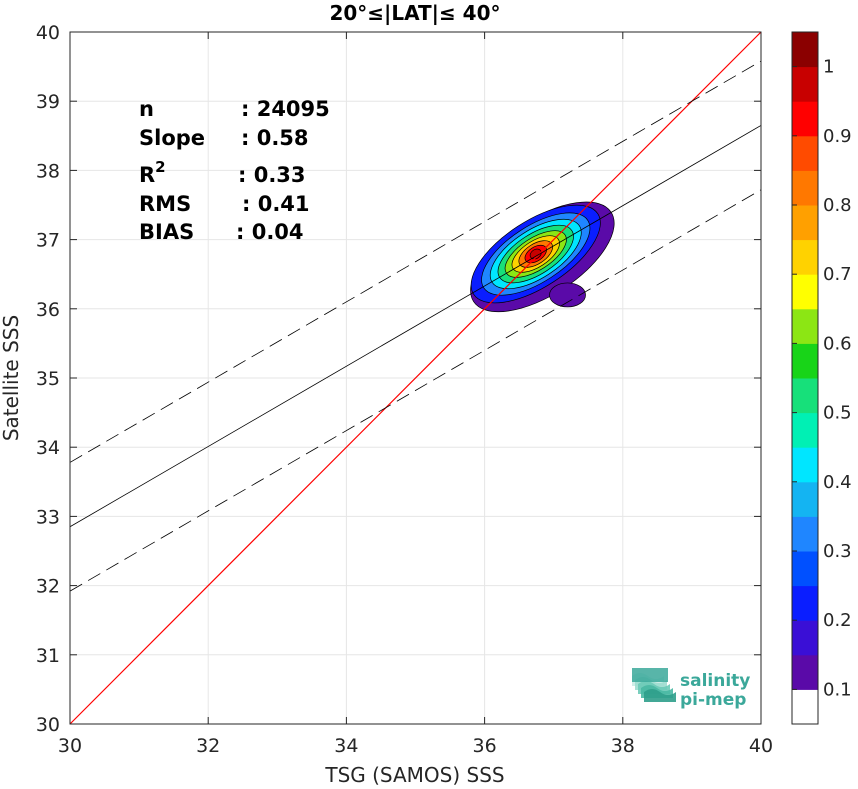 This screenshot has width=858, height=789. I want to click on colorbar-tick-label: 0.7, so click(837, 274).